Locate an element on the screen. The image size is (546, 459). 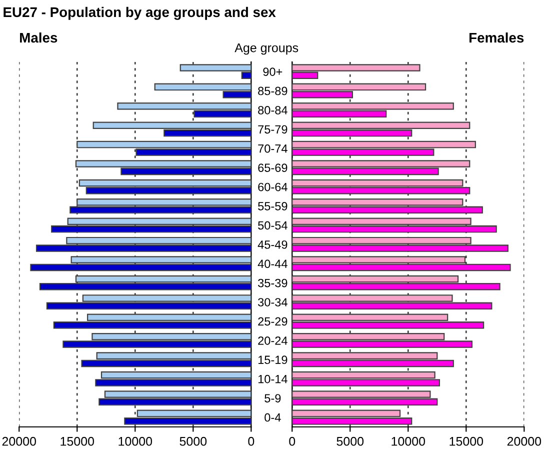
y-tick-label: 50-54 is located at coordinates (273, 225).